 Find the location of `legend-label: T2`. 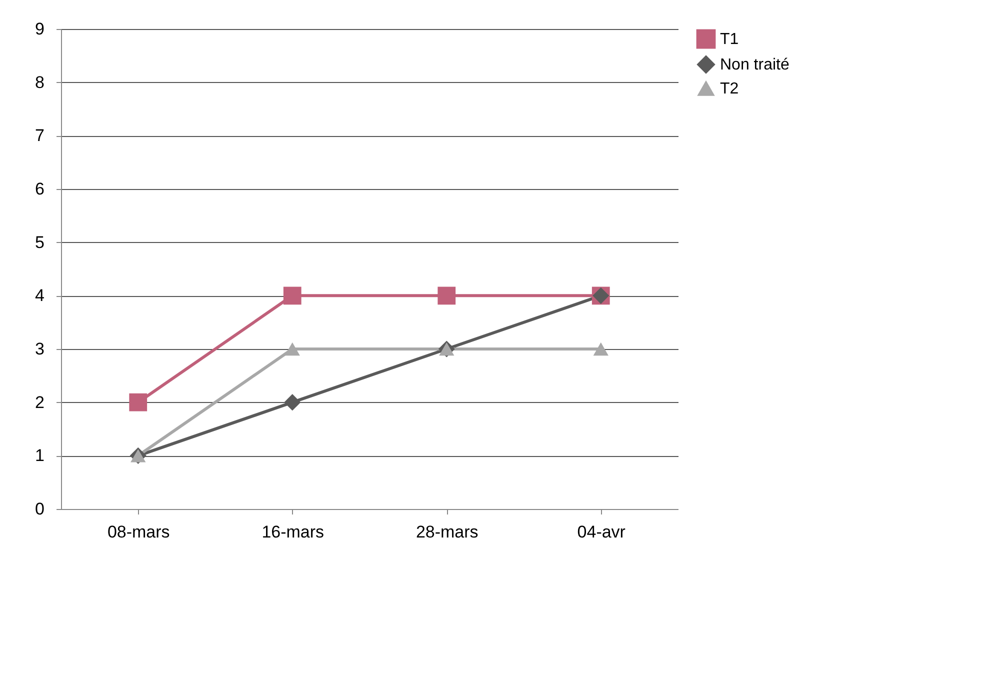

legend-label: T2 is located at coordinates (729, 89).